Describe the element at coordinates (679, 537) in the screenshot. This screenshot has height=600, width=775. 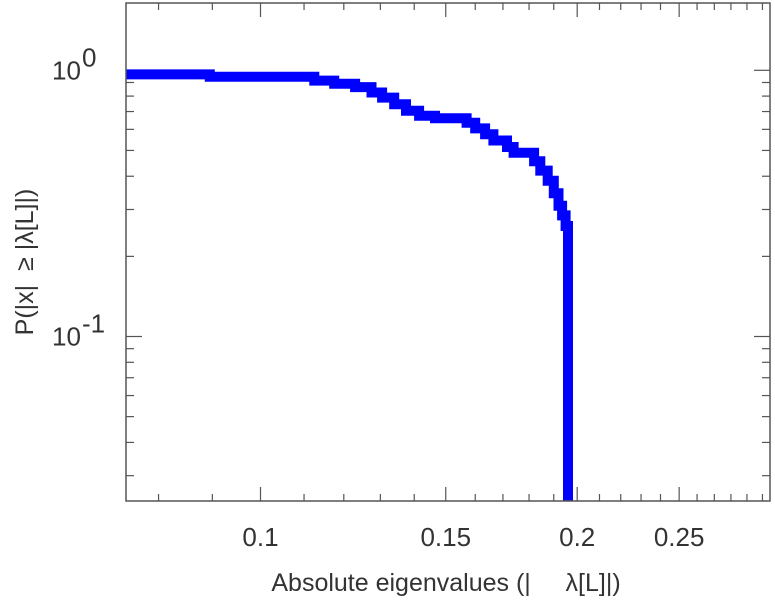
I see `x-tick-label: 0.25` at that location.